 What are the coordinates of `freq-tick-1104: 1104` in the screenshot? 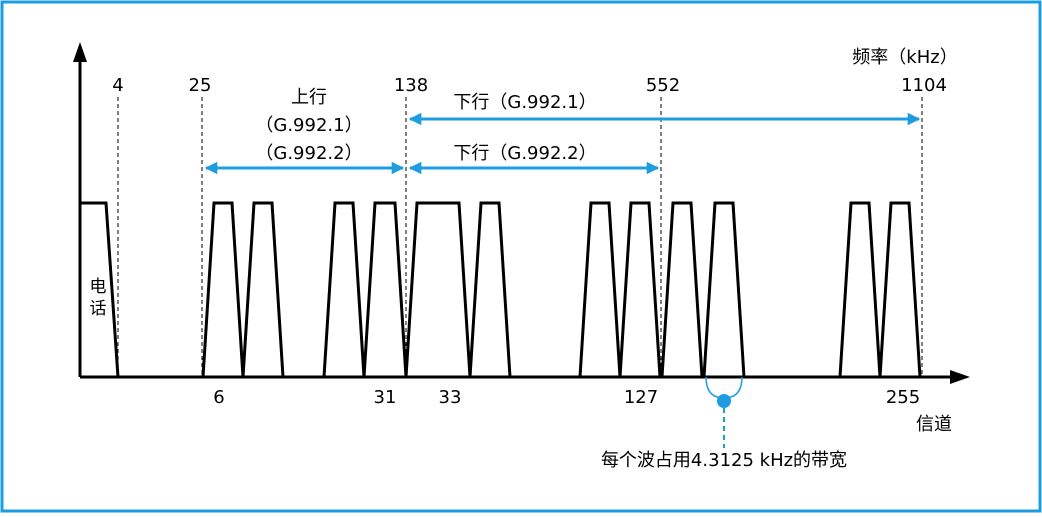 It's located at (924, 85).